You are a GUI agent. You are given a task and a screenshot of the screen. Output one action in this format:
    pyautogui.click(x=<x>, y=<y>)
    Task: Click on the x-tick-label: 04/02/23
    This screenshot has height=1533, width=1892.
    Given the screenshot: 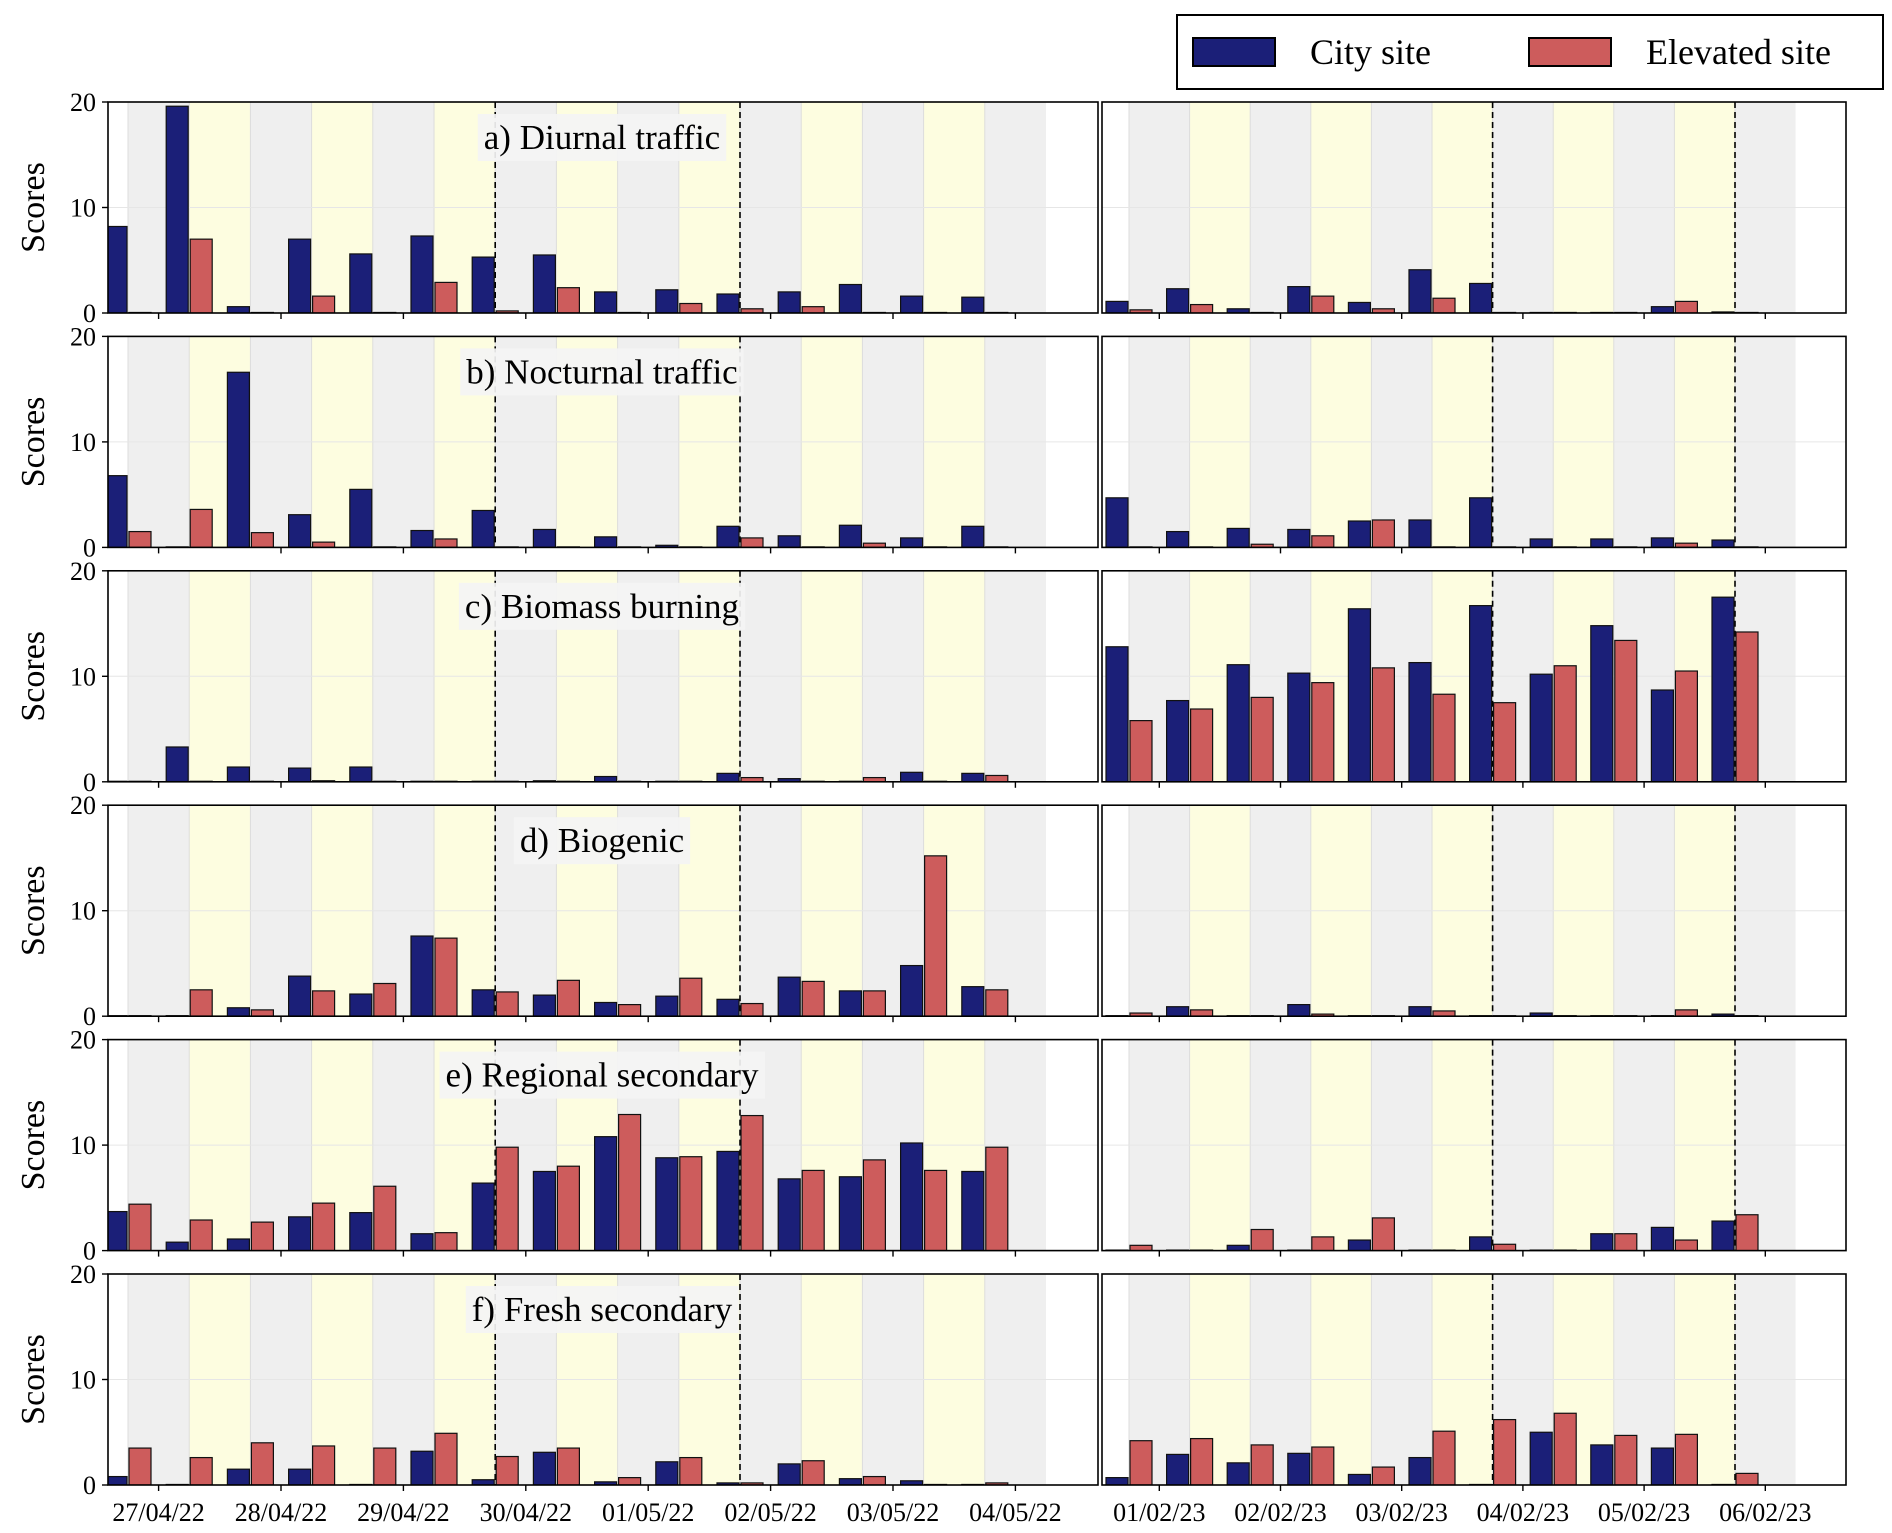 What is the action you would take?
    pyautogui.click(x=1523, y=1512)
    